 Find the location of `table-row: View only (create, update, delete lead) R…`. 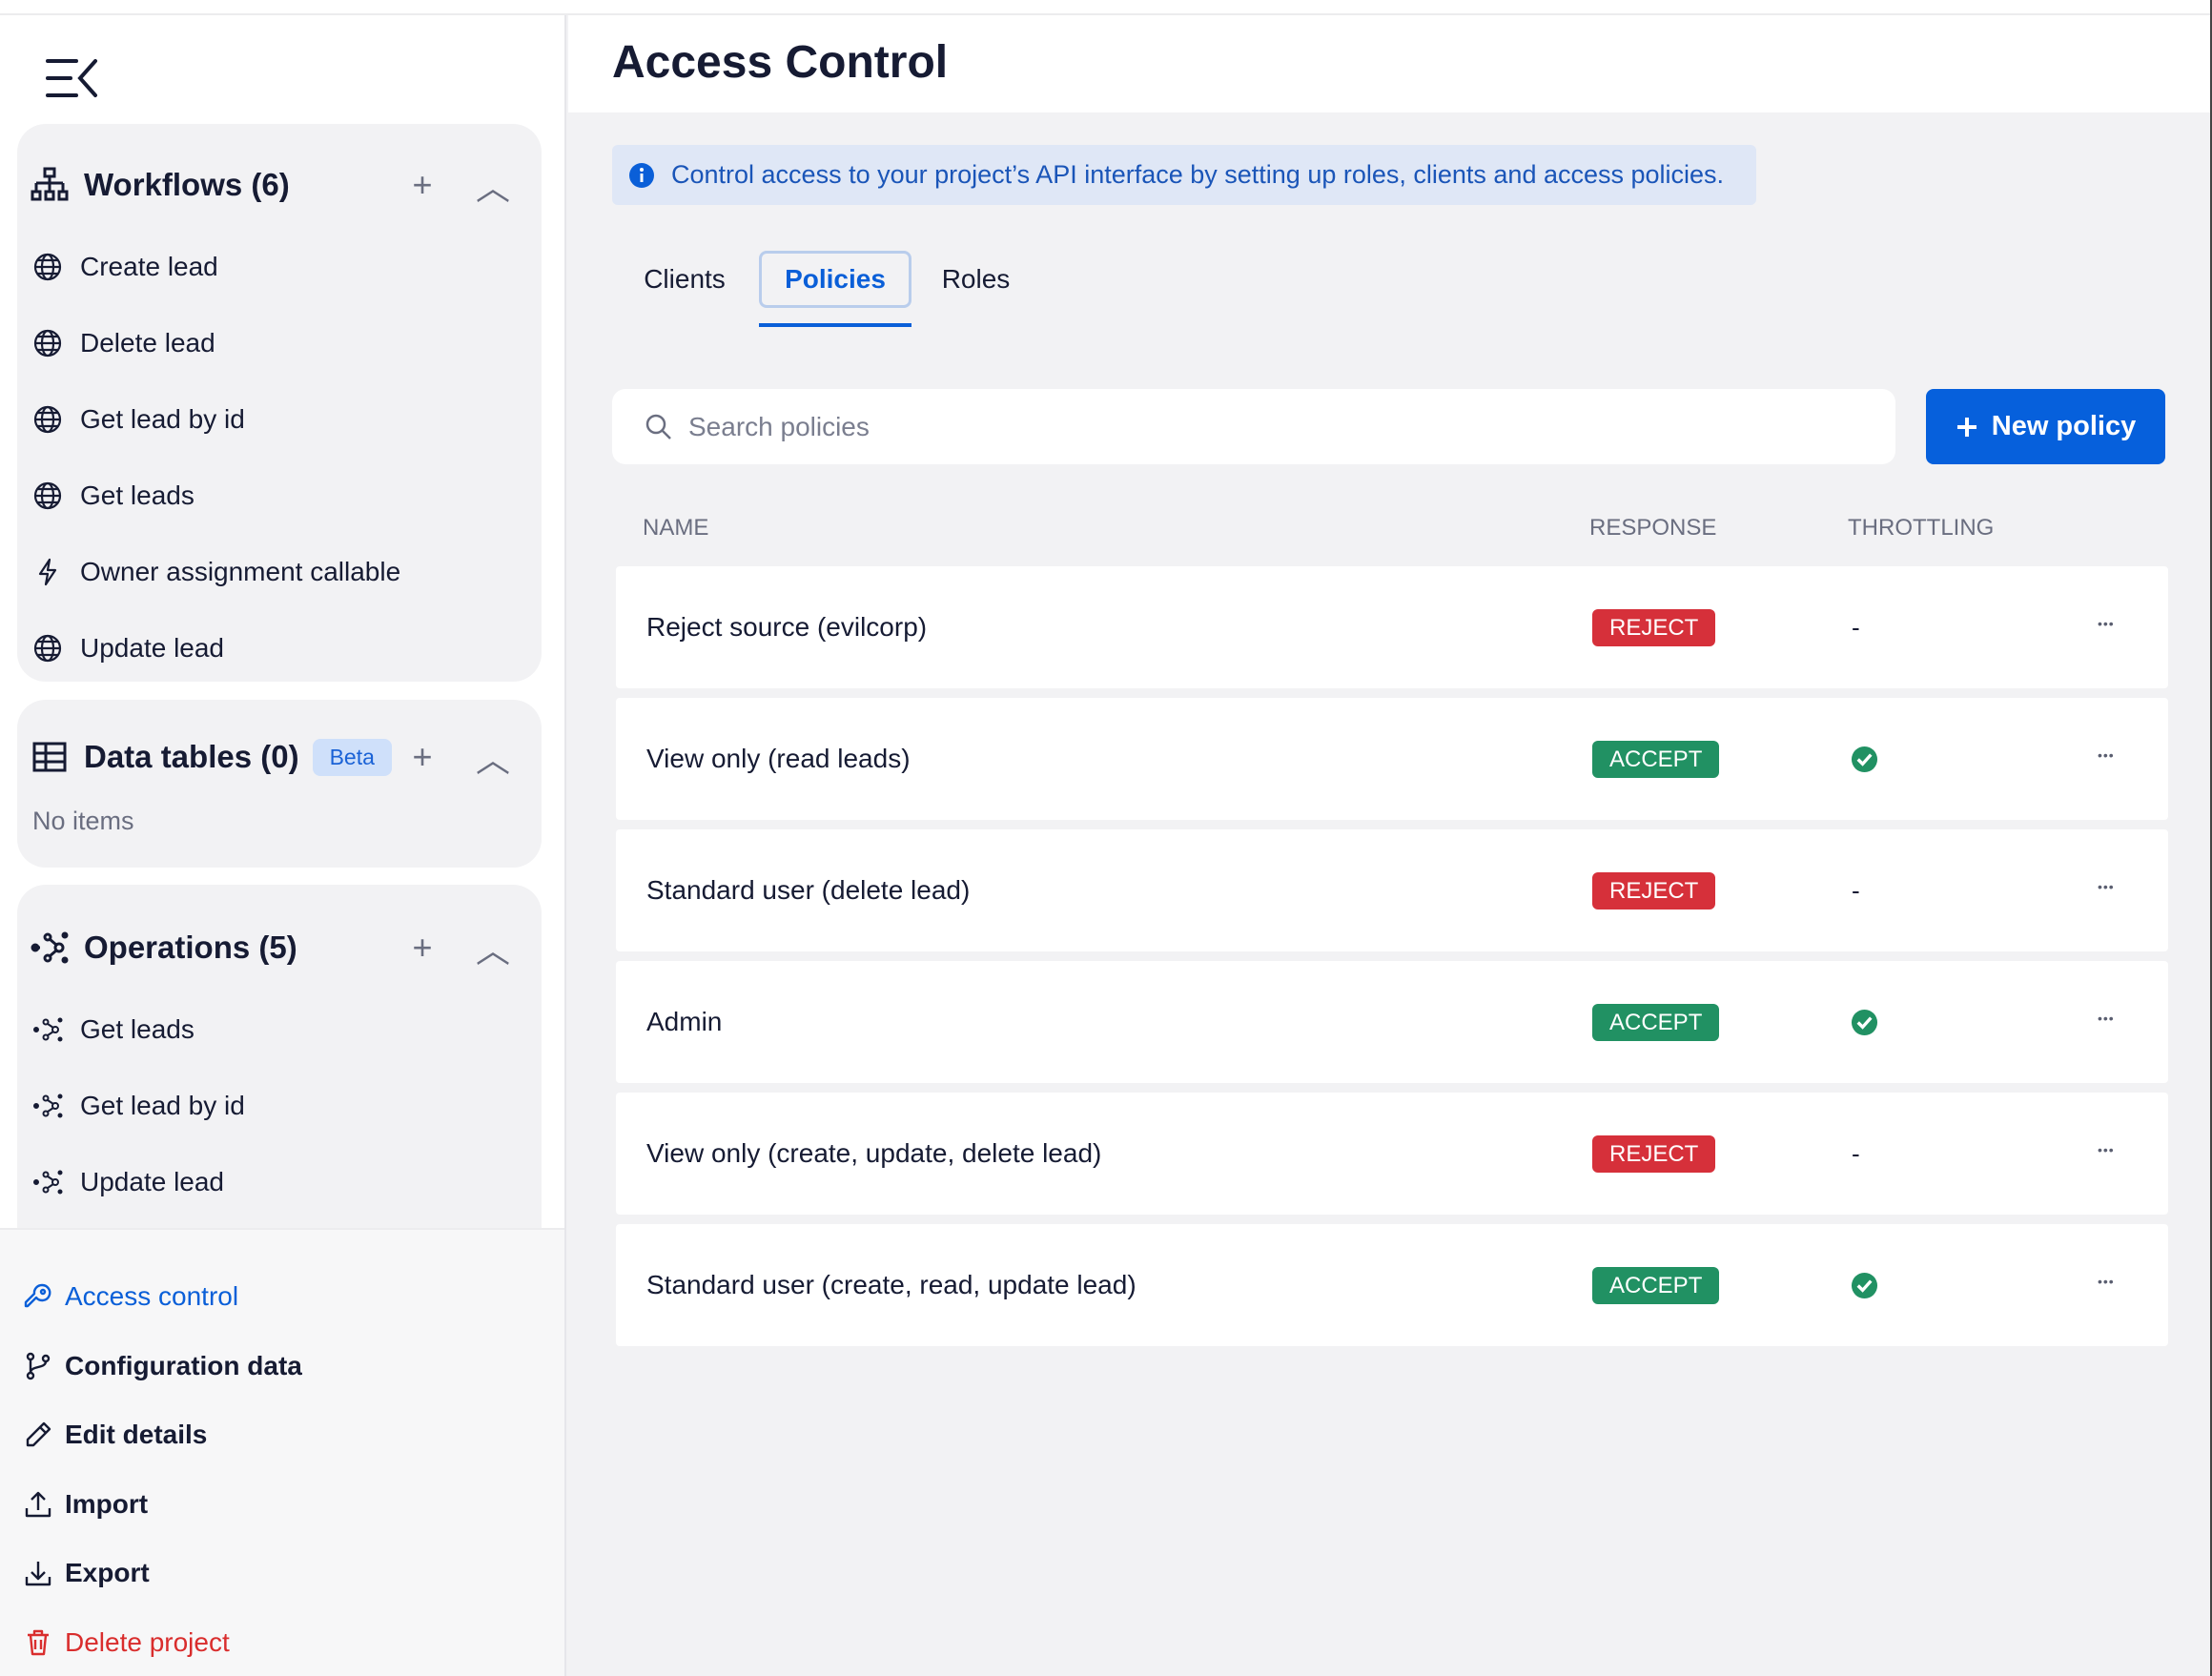

table-row: View only (create, update, delete lead) R… is located at coordinates (1392, 1154).